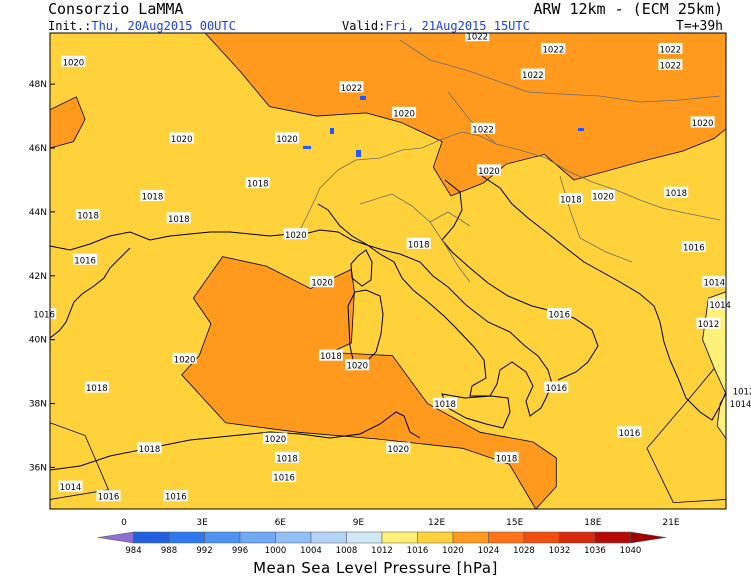  I want to click on colorbar-level-label: 1040, so click(631, 551).